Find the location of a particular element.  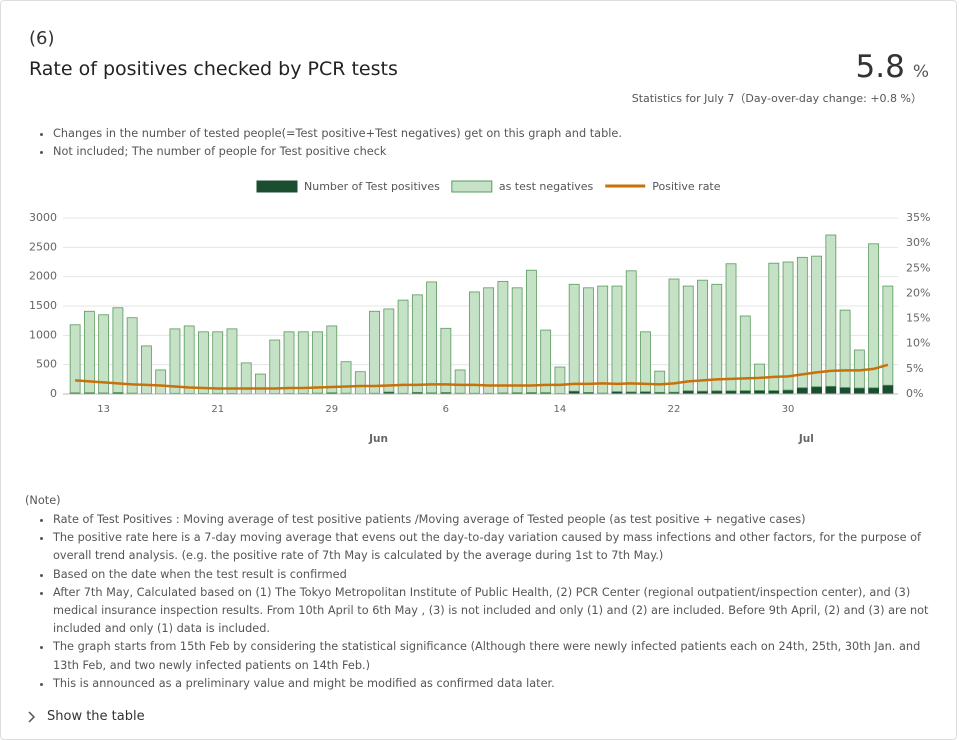

y2-tick-label: 5% is located at coordinates (914, 368).